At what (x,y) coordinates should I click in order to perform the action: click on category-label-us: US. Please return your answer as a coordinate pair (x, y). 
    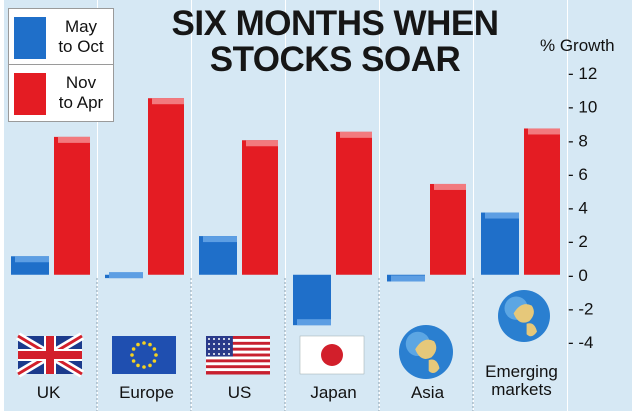
    Looking at the image, I should click on (239, 392).